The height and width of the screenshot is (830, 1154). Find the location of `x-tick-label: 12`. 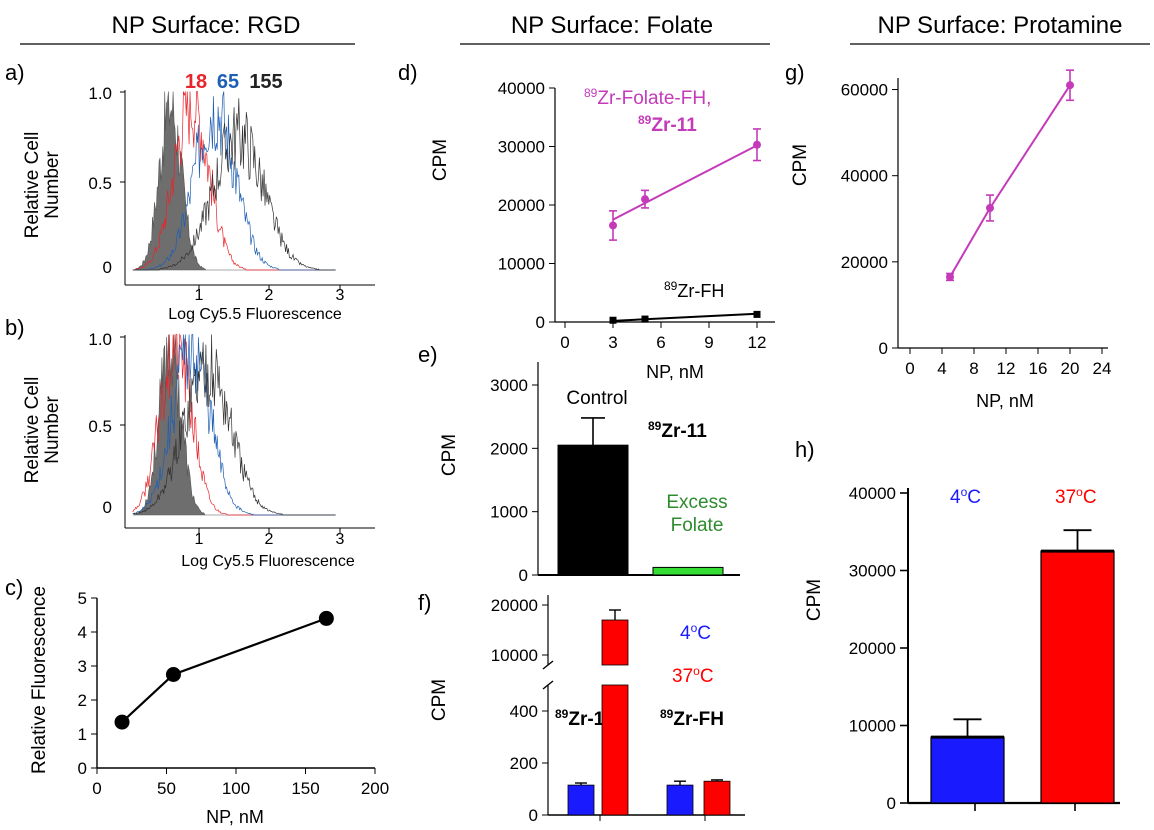

x-tick-label: 12 is located at coordinates (1006, 368).